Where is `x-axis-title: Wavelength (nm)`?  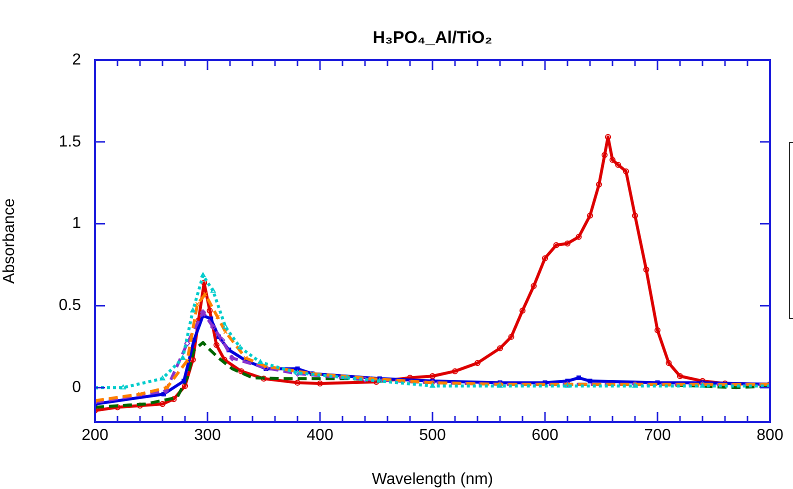
x-axis-title: Wavelength (nm) is located at coordinates (433, 479).